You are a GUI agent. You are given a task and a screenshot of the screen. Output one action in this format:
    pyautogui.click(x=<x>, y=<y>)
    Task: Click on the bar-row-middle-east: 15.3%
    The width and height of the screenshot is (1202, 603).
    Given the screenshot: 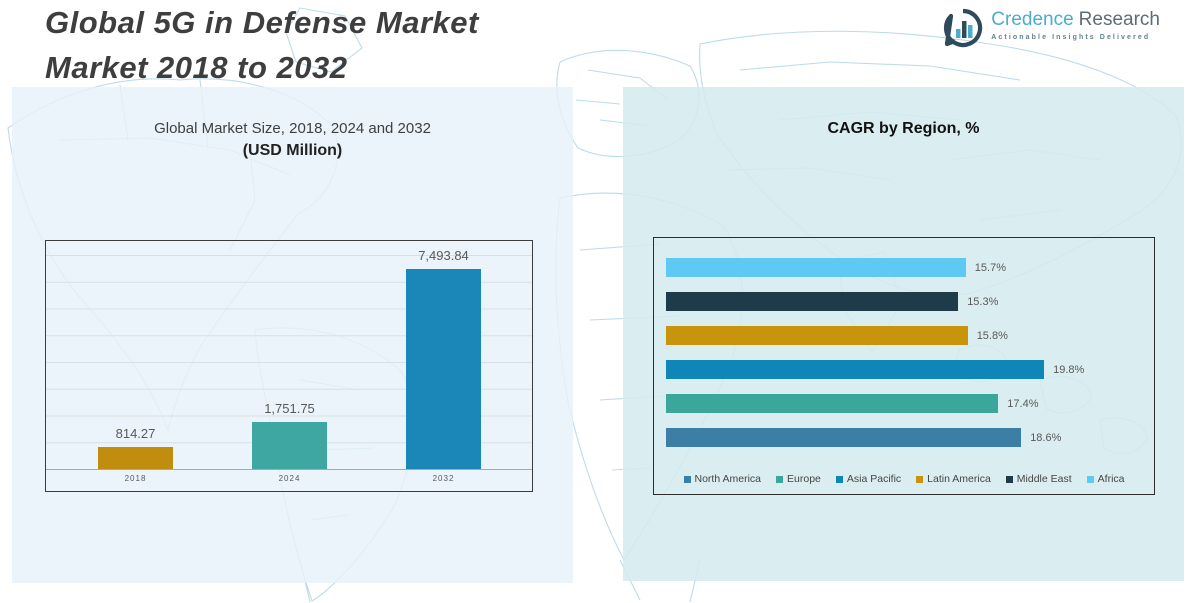 What is the action you would take?
    pyautogui.click(x=832, y=301)
    